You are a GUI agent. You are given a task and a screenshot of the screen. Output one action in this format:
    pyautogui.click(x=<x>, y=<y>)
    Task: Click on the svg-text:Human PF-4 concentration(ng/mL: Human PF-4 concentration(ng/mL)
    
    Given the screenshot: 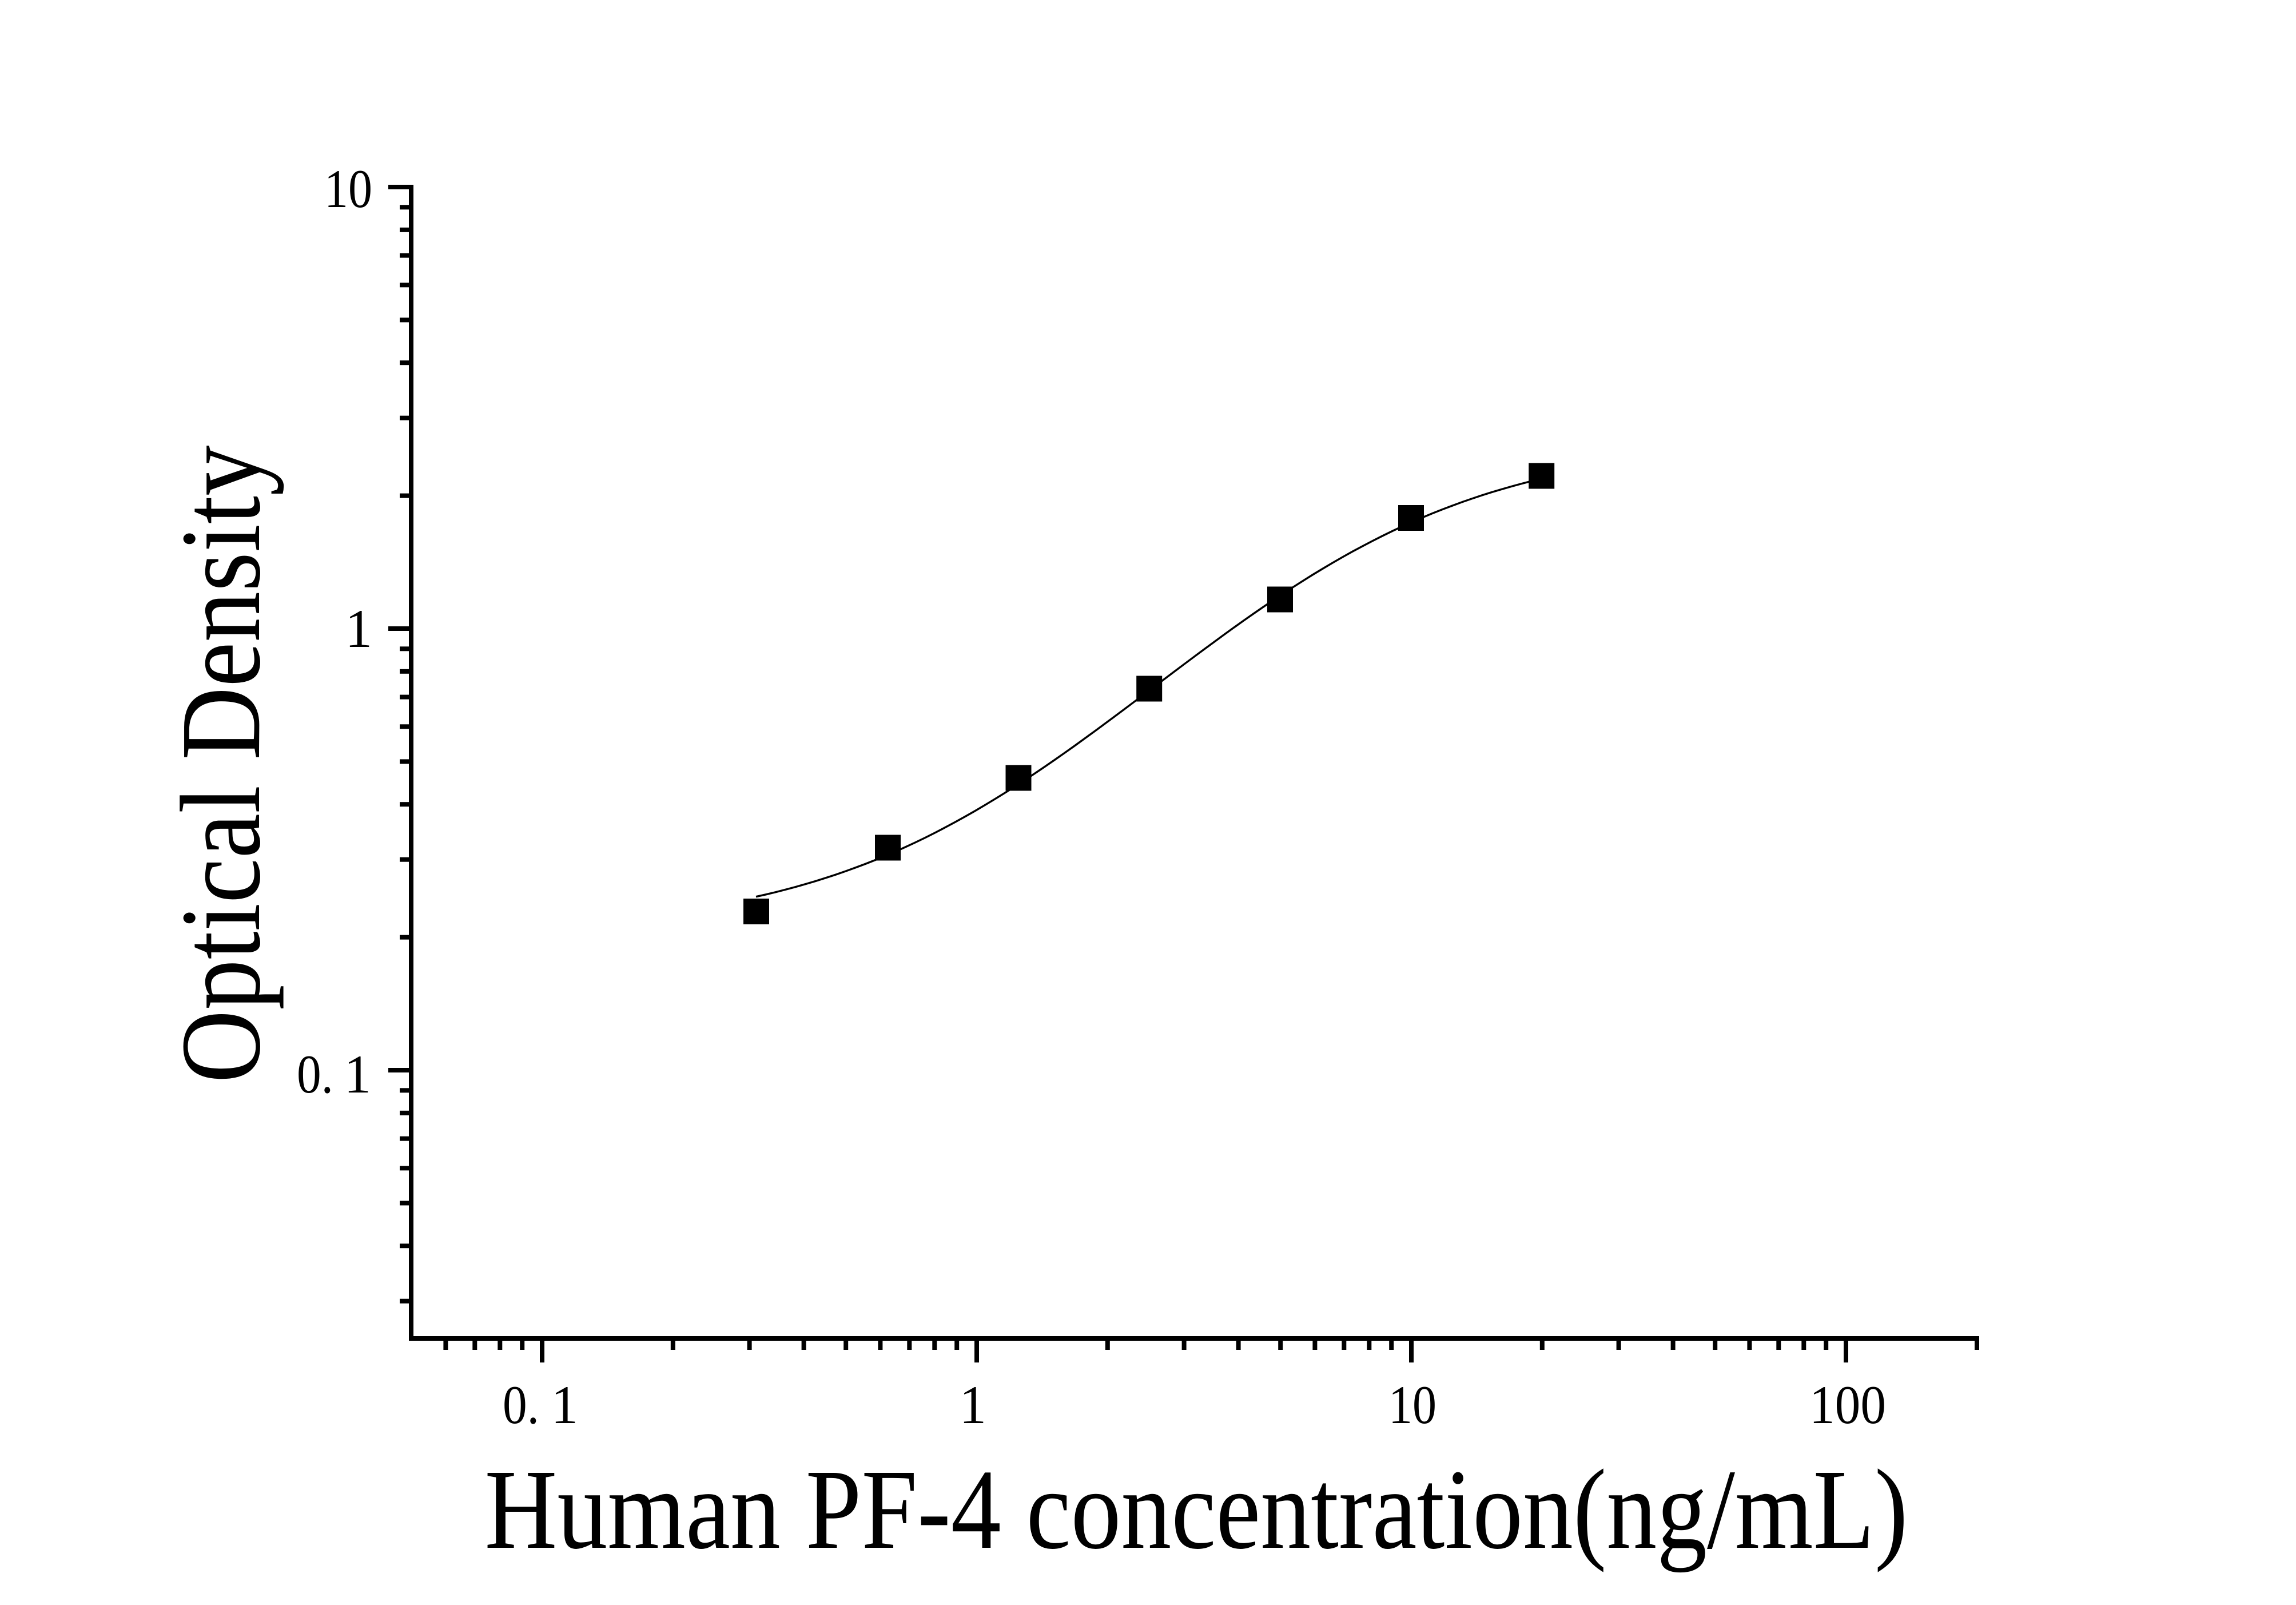 What is the action you would take?
    pyautogui.click(x=1196, y=1510)
    